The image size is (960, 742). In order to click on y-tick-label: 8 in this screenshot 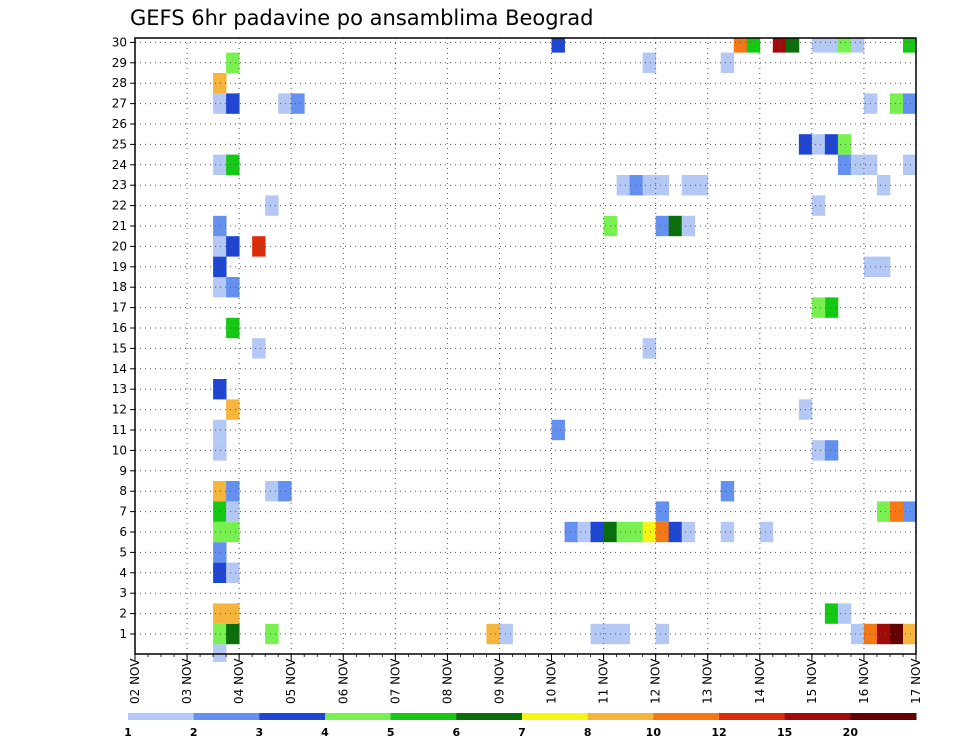, I will do `click(123, 491)`.